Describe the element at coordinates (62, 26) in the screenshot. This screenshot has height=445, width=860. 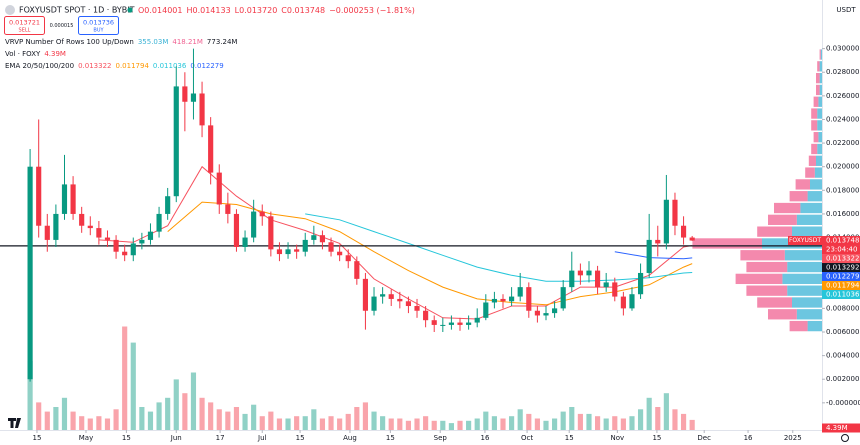
I see `spread: 0.000015` at that location.